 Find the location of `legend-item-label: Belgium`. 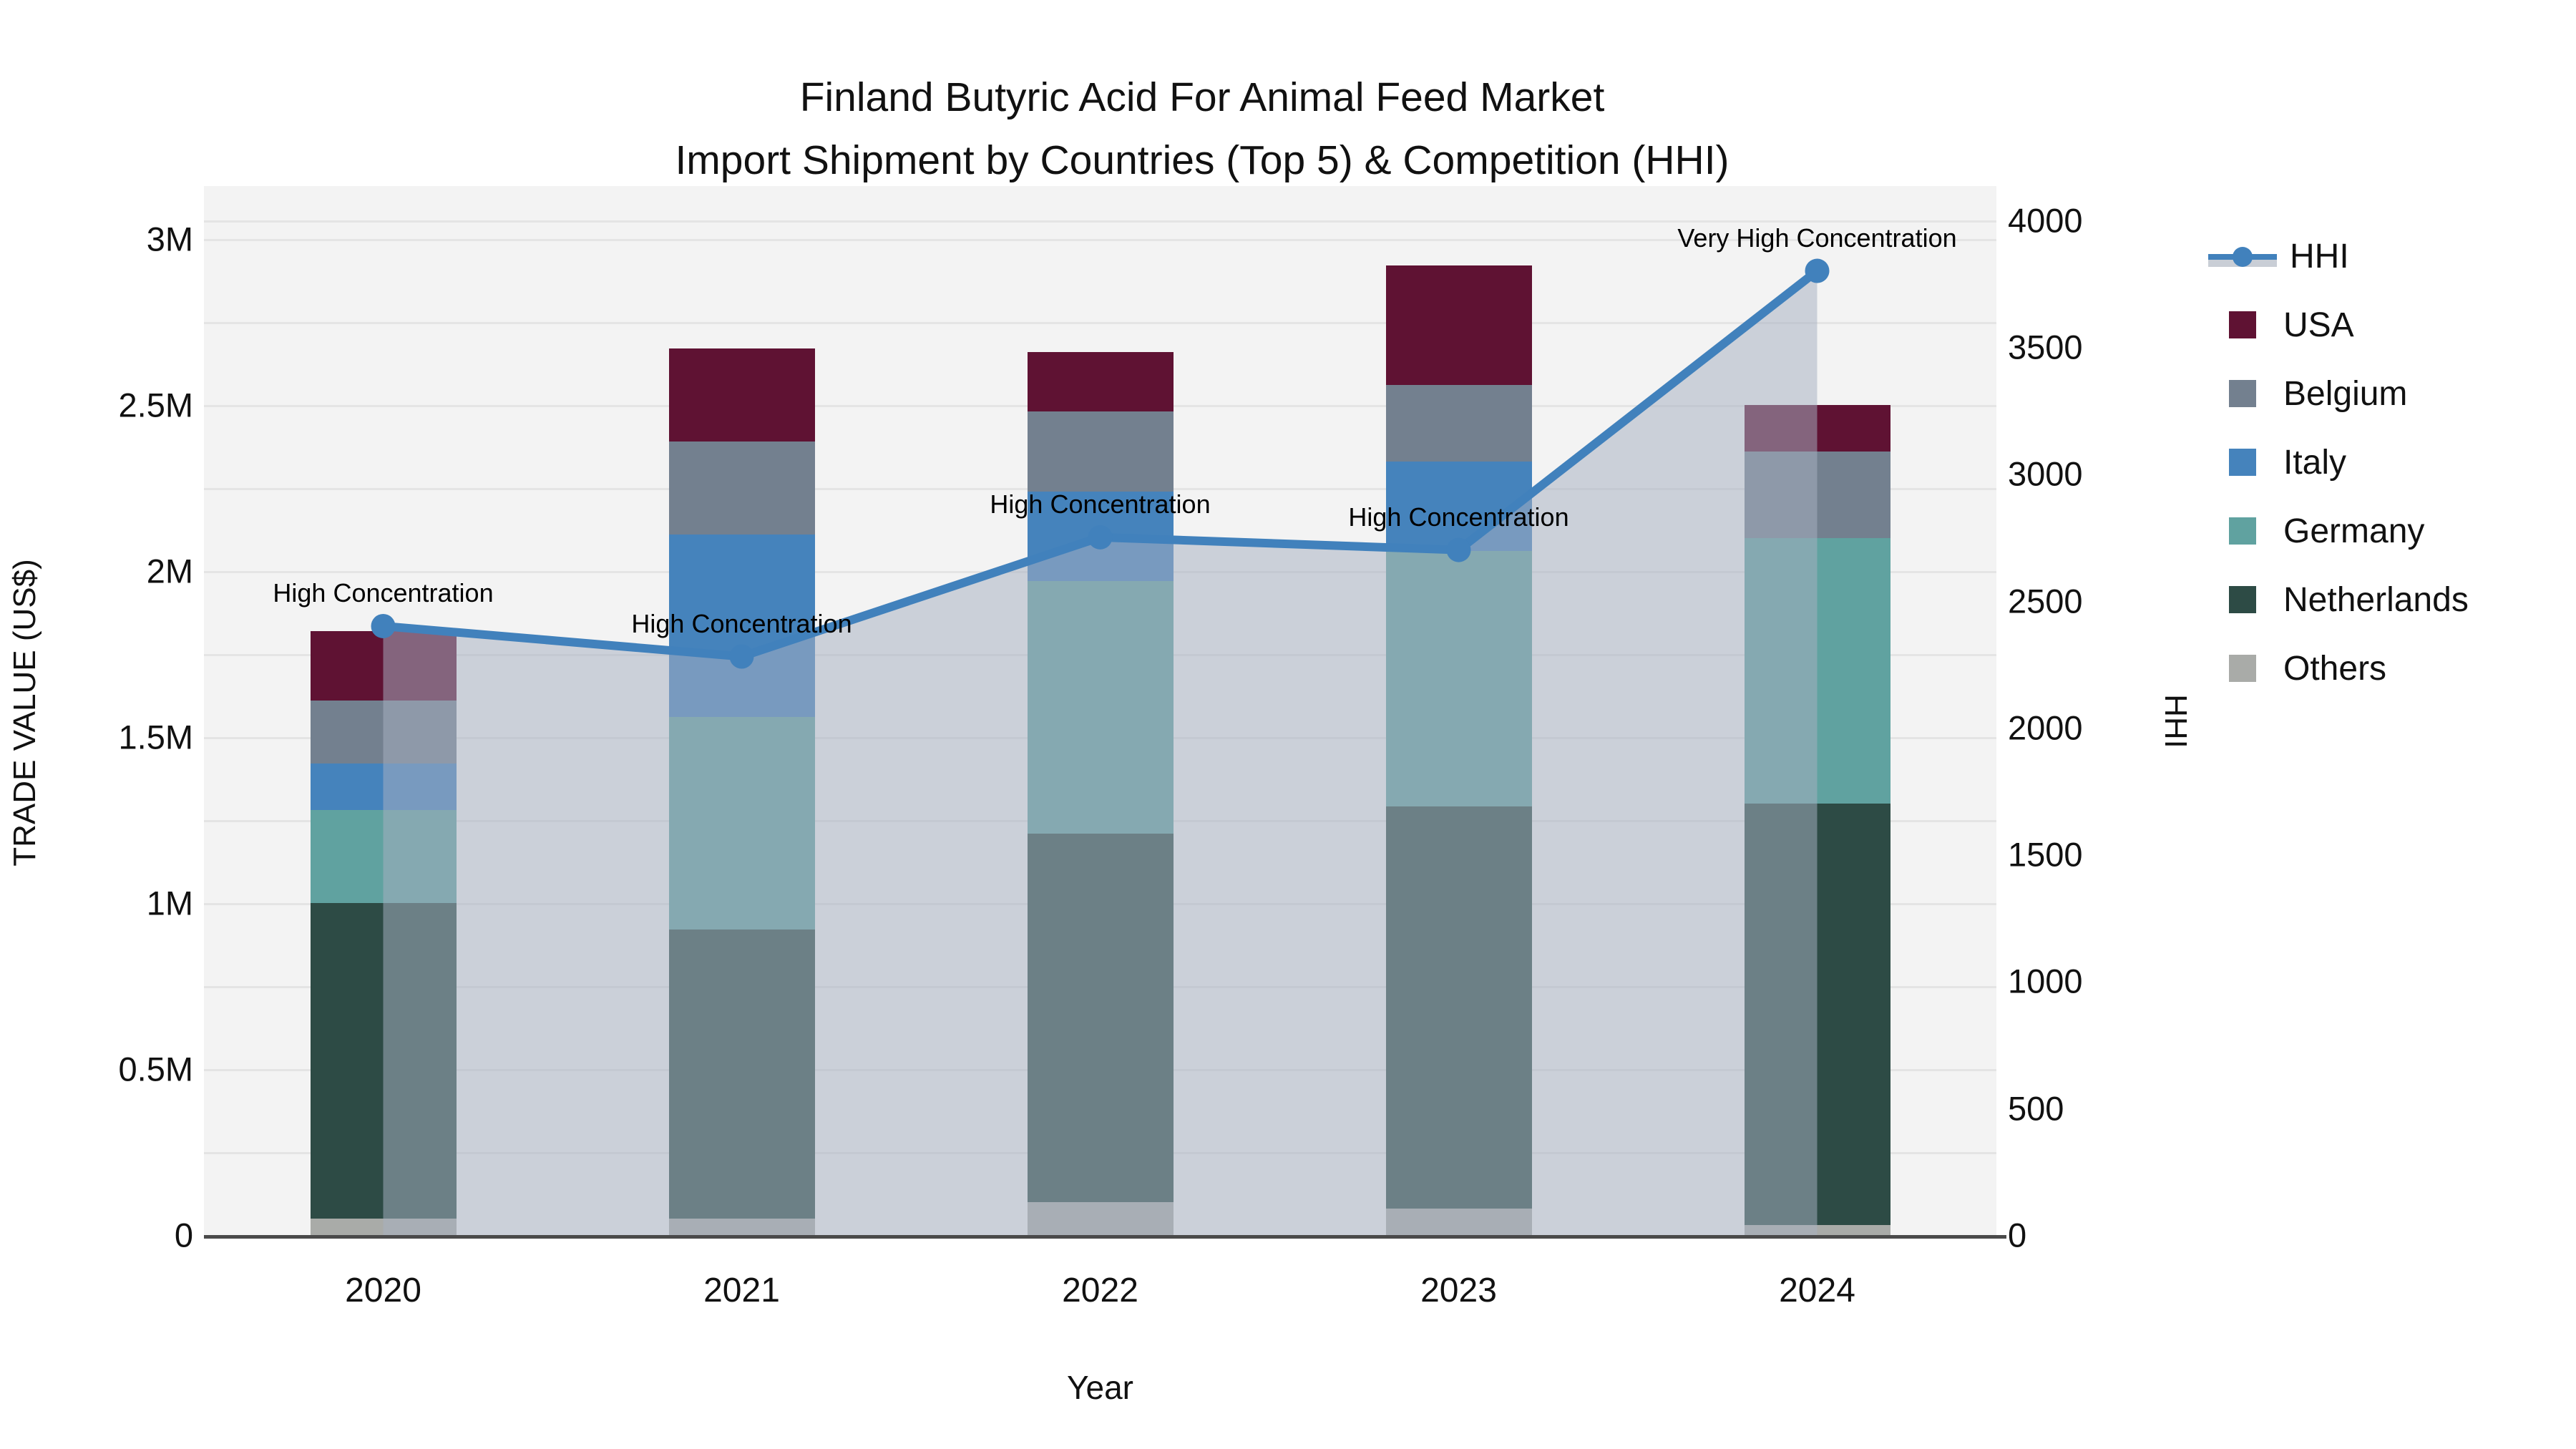

legend-item-label: Belgium is located at coordinates (2345, 393).